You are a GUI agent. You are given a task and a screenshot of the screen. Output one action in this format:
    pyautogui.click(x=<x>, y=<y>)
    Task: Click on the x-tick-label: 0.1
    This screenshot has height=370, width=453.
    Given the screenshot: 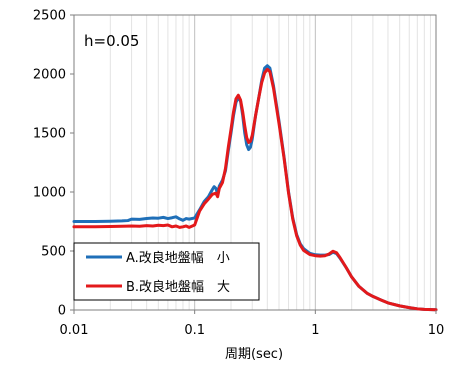 What is the action you would take?
    pyautogui.click(x=194, y=330)
    